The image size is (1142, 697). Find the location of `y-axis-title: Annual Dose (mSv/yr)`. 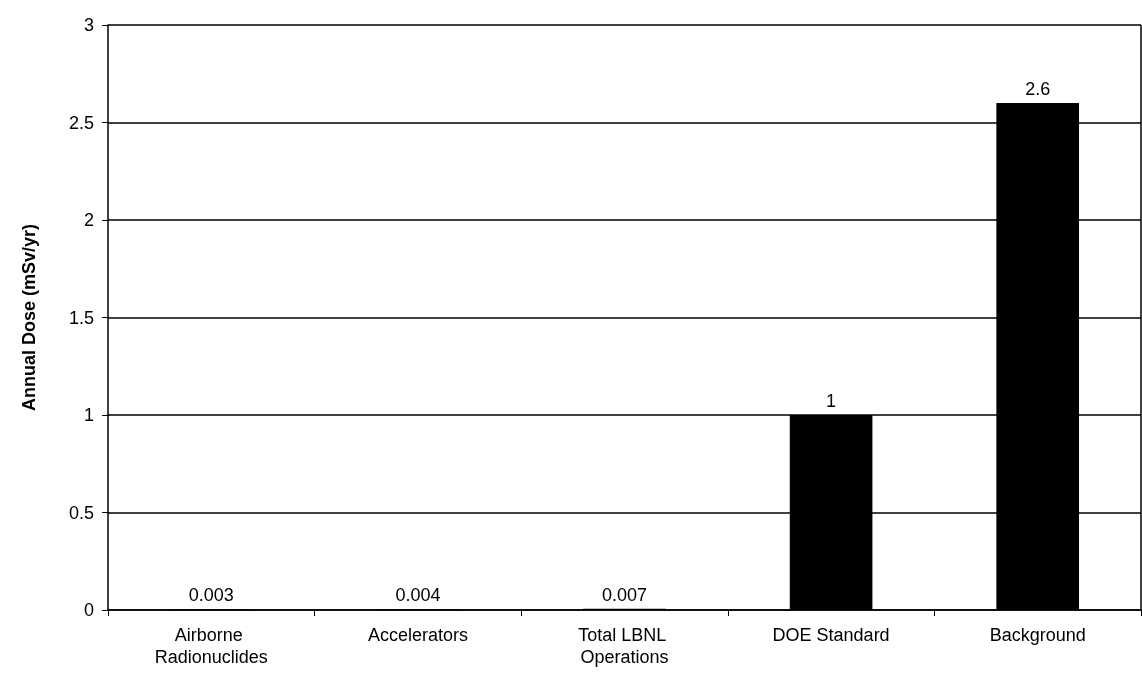

y-axis-title: Annual Dose (mSv/yr) is located at coordinates (29, 317).